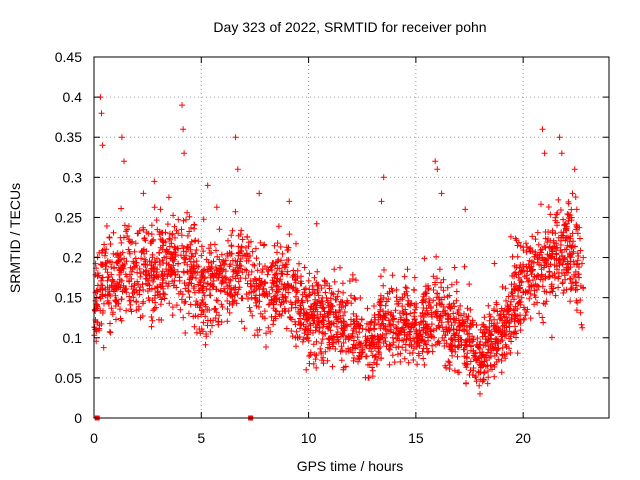 This screenshot has height=480, width=640. Describe the element at coordinates (201, 438) in the screenshot. I see `x-tick-label: 5` at that location.